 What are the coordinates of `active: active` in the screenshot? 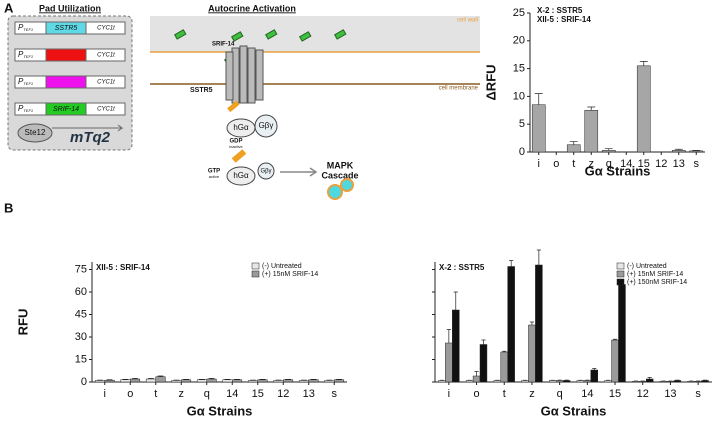 It's located at (214, 176).